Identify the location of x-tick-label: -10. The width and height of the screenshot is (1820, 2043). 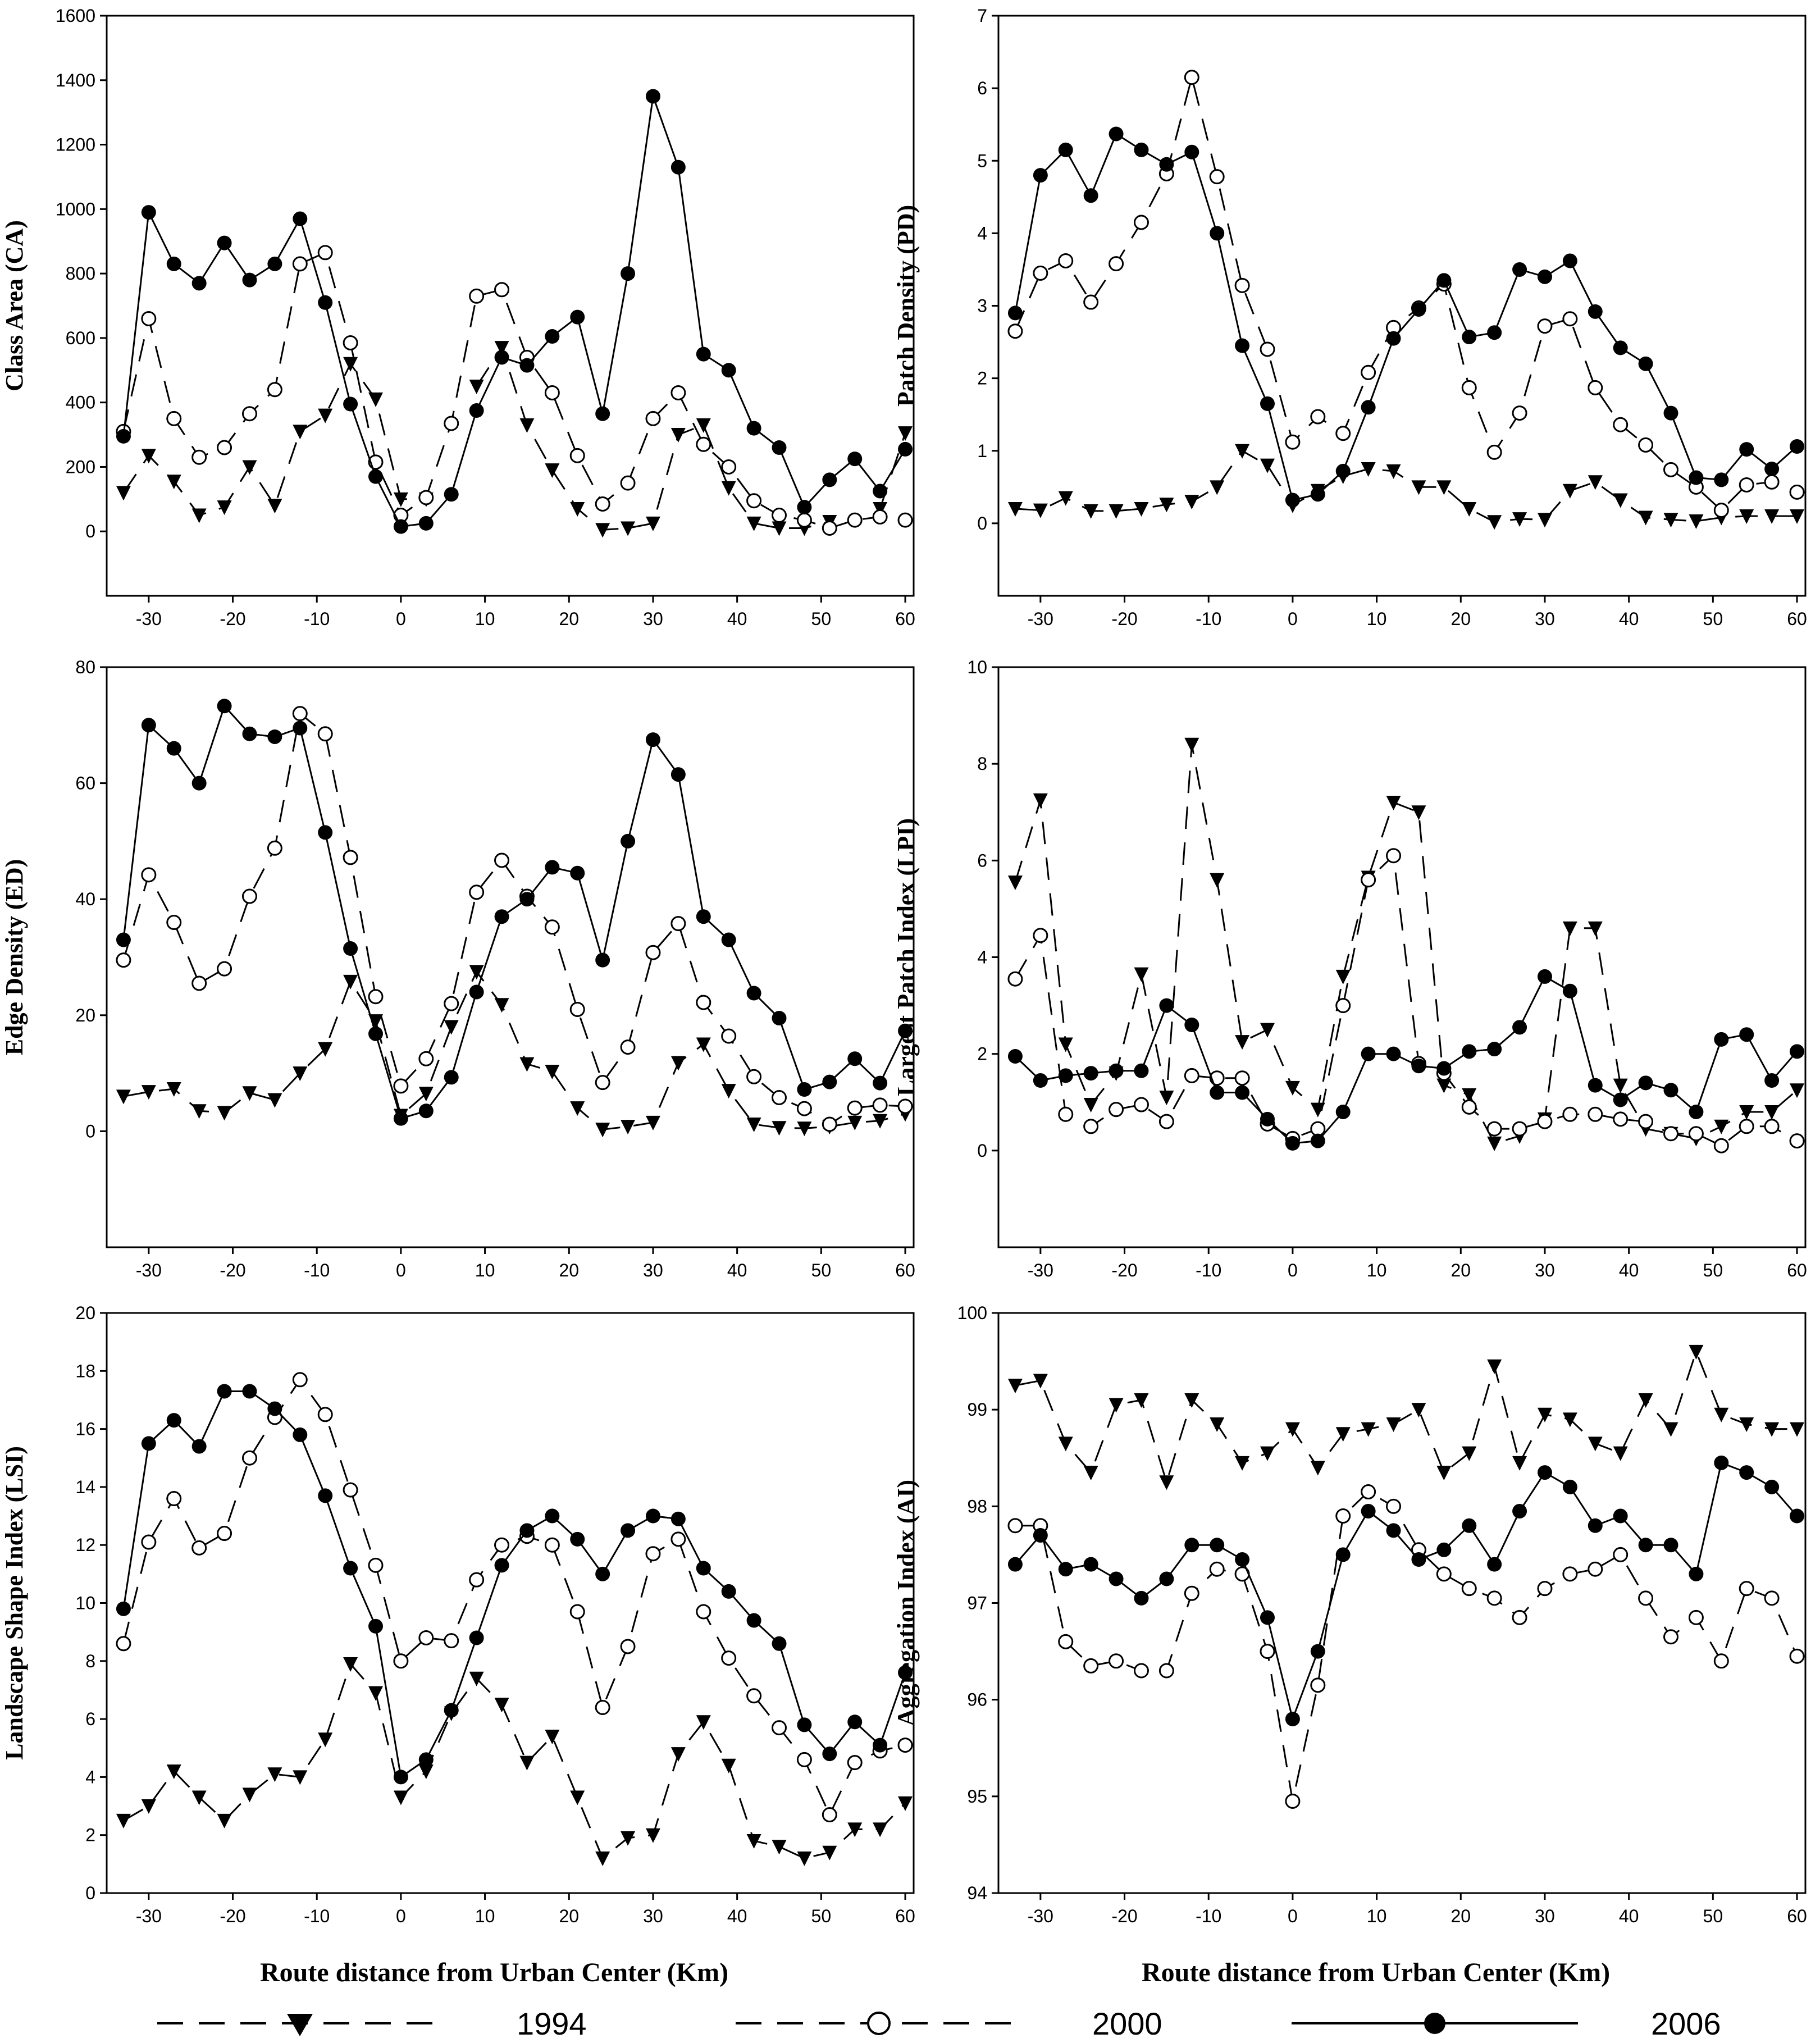
(1208, 619).